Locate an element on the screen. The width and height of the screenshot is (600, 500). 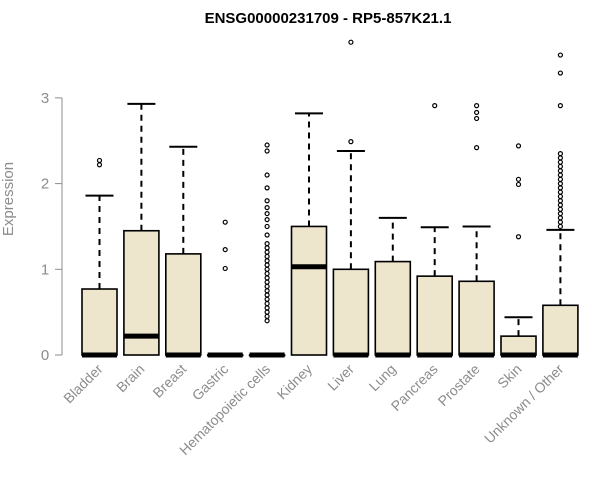
x-tick-label: Pancreas is located at coordinates (414, 387).